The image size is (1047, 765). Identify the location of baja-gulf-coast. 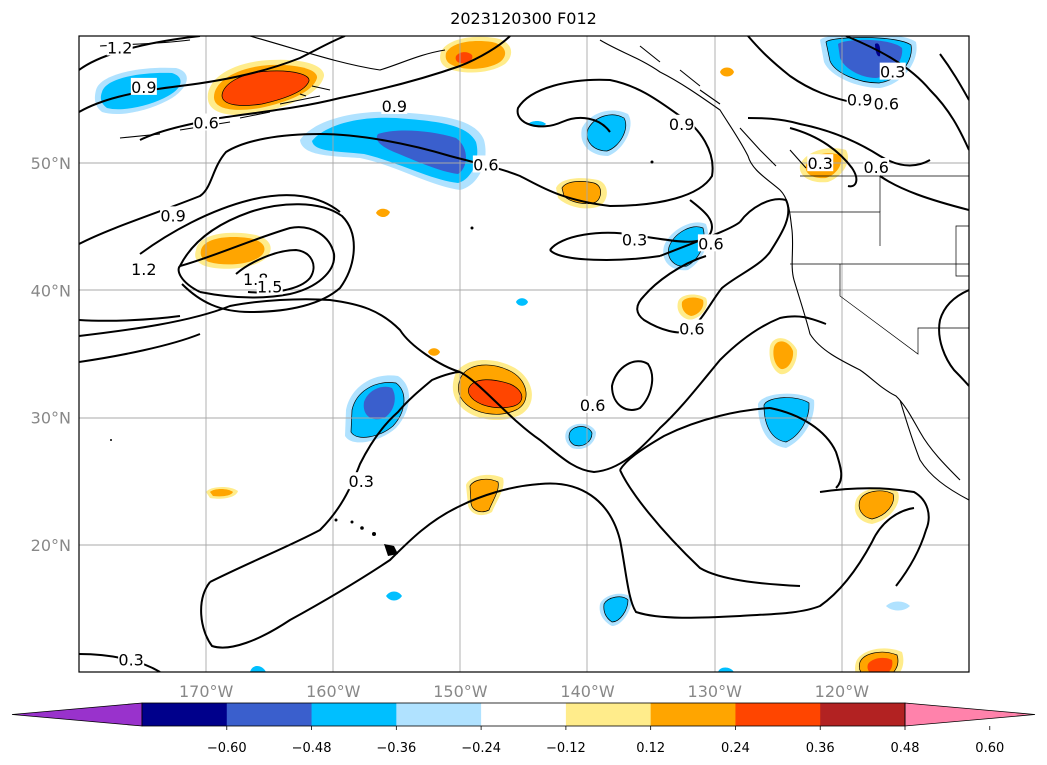
(934, 450).